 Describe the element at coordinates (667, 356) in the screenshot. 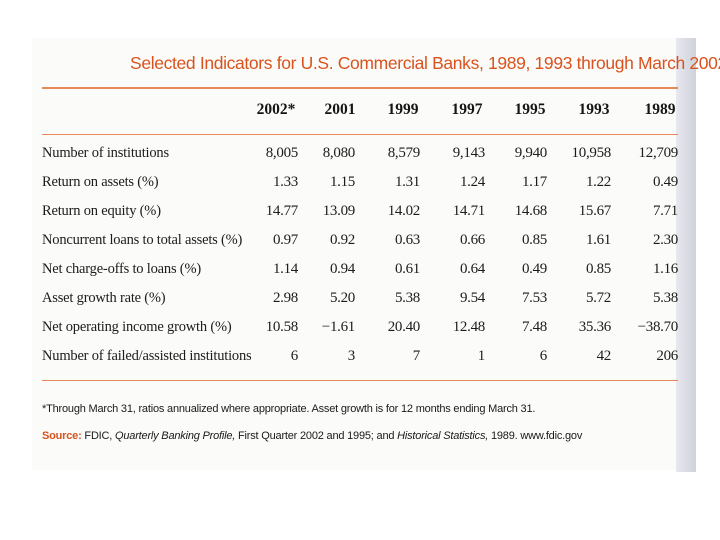

I see `table-cell: 206` at that location.